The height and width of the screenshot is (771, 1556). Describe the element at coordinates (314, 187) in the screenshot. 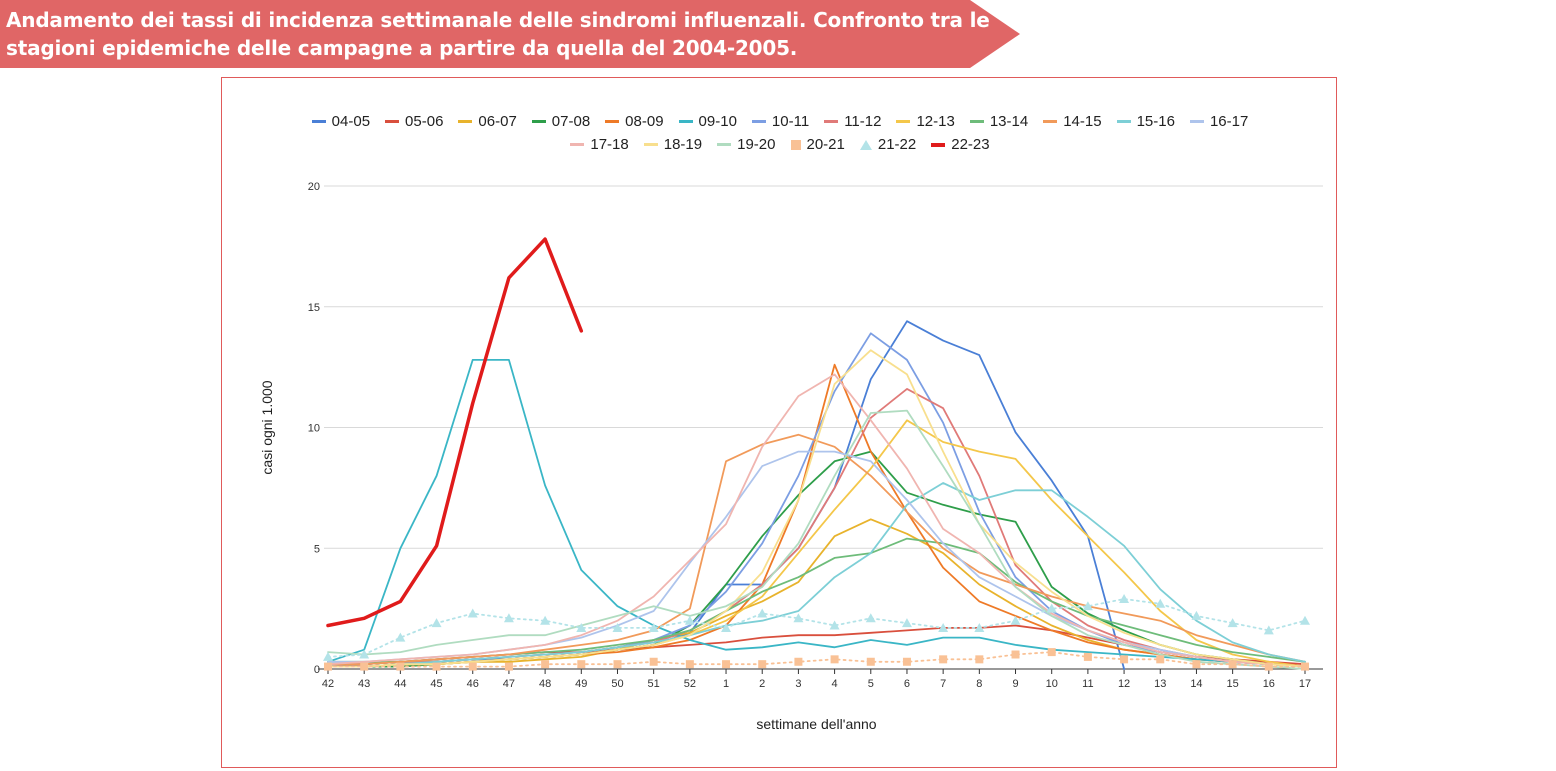

I see `y-tick-label: 20` at that location.